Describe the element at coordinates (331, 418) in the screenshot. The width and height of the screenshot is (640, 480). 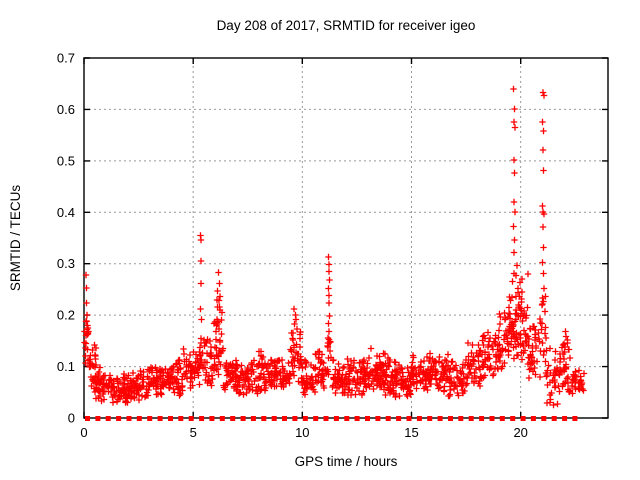
I see `zero-row-markers` at that location.